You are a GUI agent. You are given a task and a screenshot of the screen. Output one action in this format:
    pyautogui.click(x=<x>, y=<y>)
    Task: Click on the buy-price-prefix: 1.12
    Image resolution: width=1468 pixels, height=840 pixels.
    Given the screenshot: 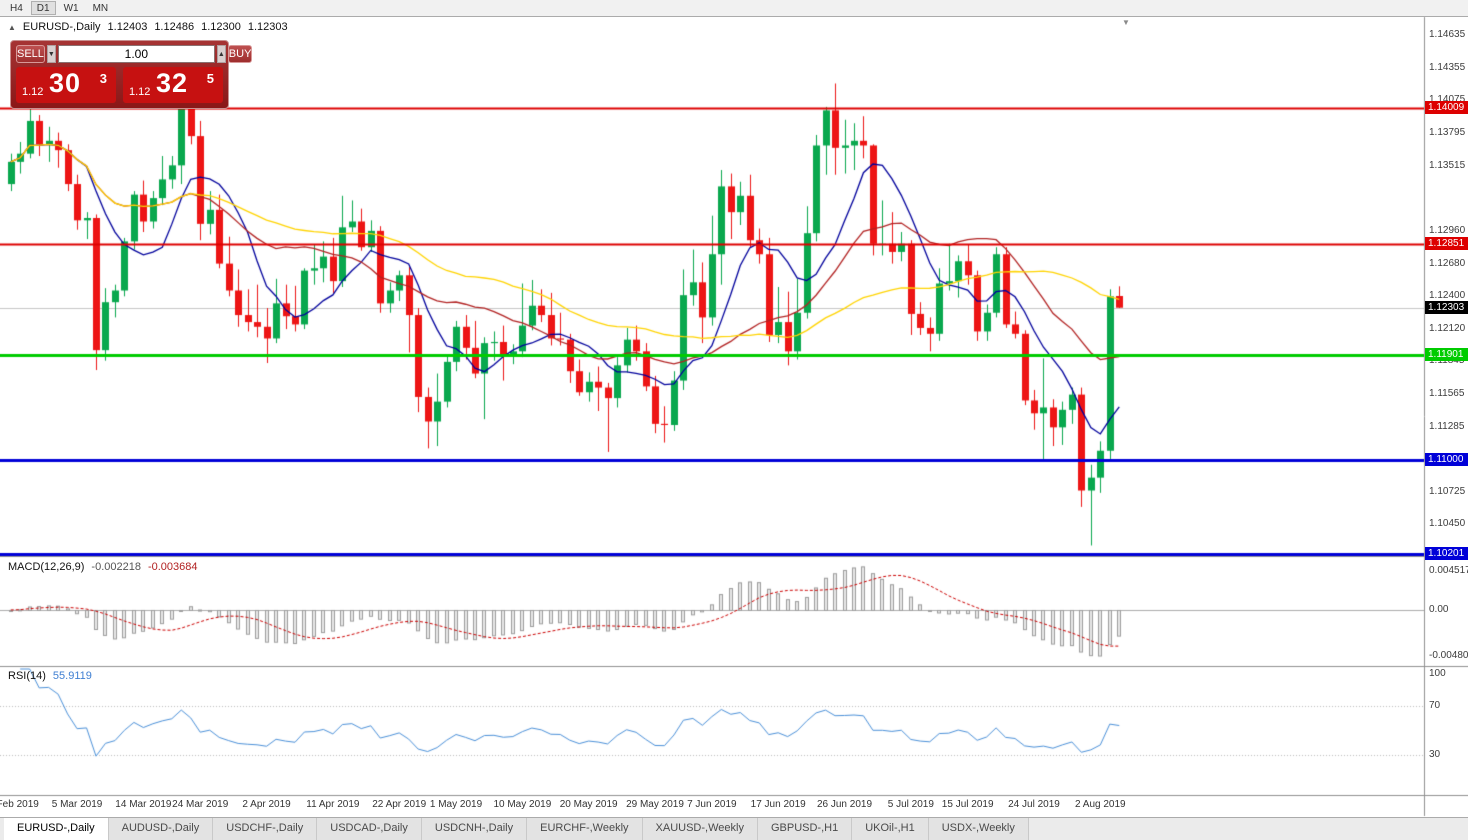 What is the action you would take?
    pyautogui.click(x=140, y=92)
    